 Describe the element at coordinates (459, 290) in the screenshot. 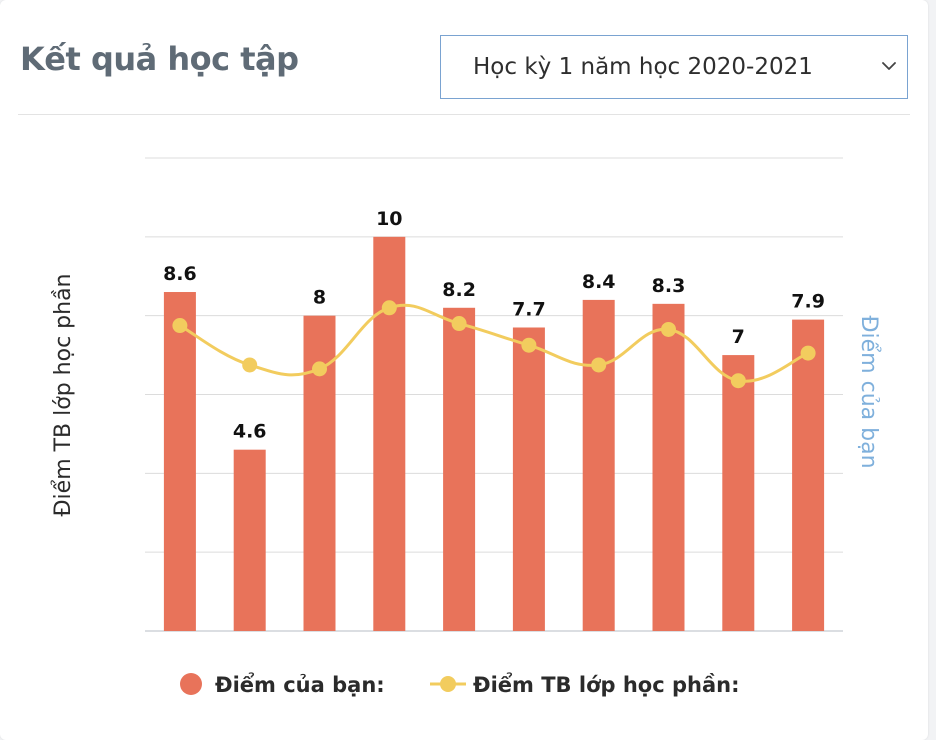

I see `bar-value-label: 8.2` at that location.